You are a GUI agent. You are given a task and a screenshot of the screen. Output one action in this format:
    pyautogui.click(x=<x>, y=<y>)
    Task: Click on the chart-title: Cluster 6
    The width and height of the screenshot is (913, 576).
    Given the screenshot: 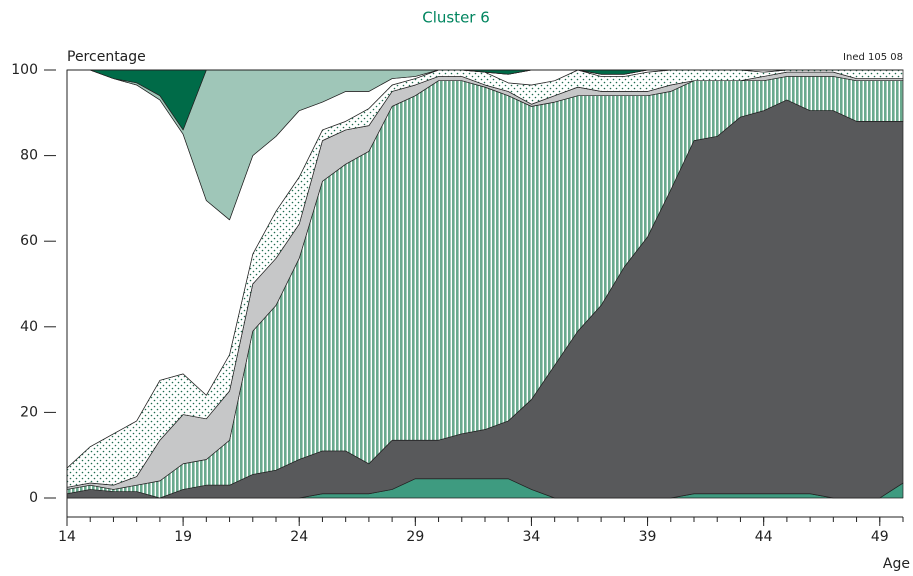 What is the action you would take?
    pyautogui.click(x=456, y=18)
    